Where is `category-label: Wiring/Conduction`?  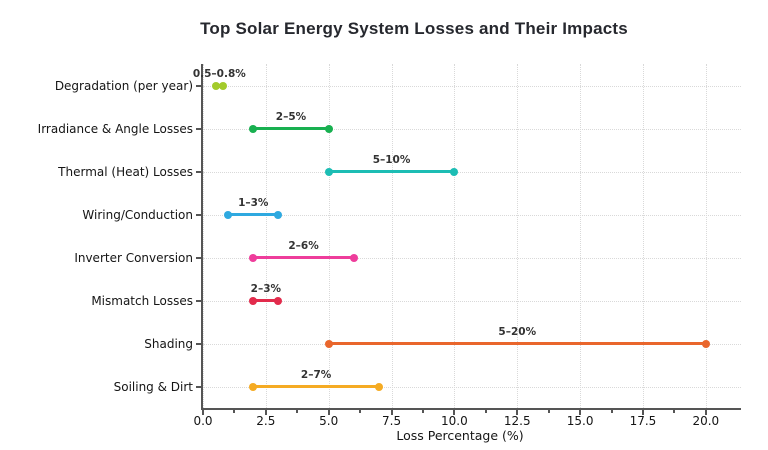
category-label: Wiring/Conduction is located at coordinates (137, 214).